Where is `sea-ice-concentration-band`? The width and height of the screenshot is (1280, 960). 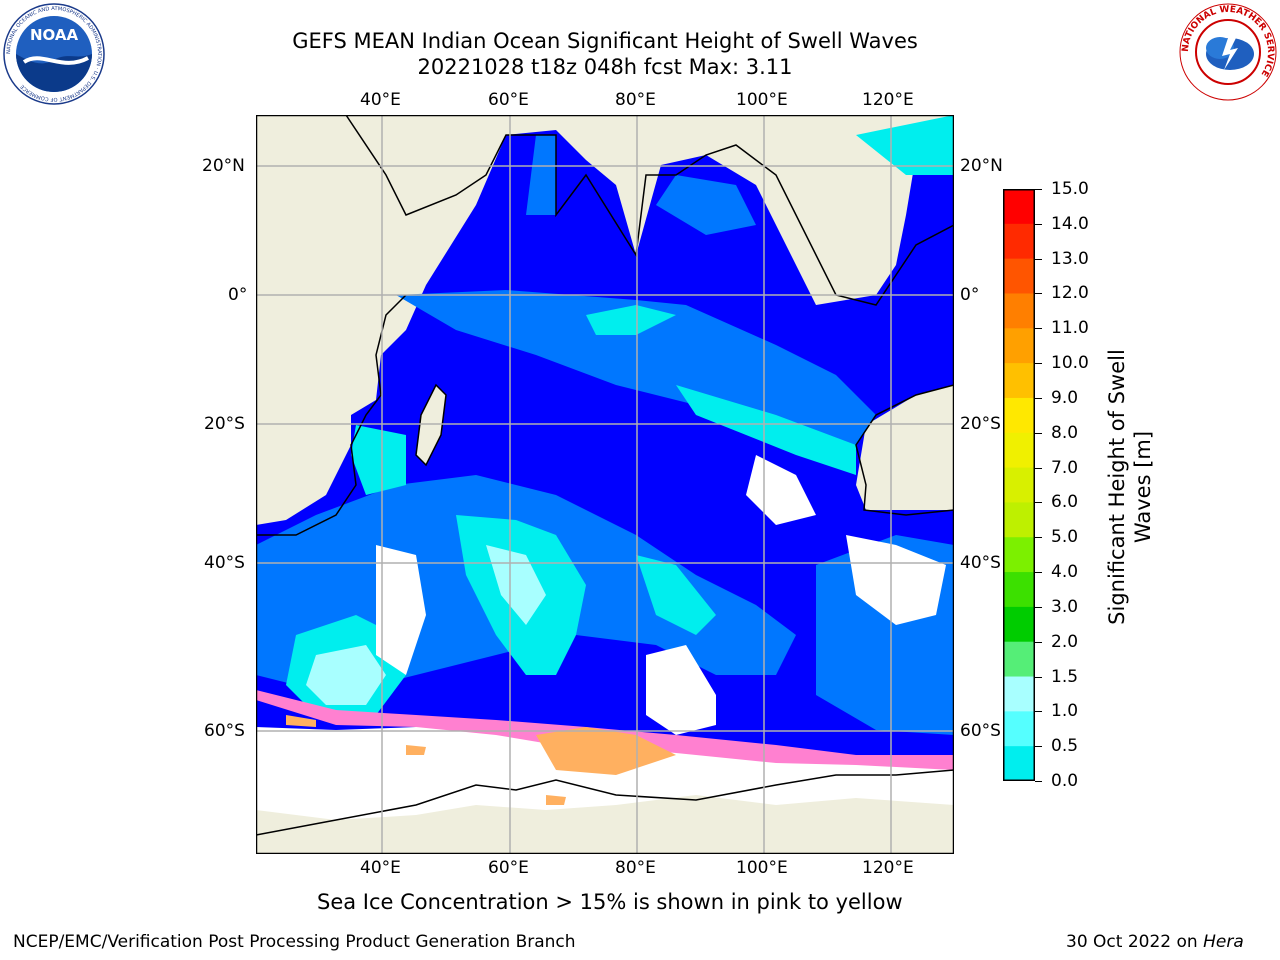
sea-ice-concentration-band is located at coordinates (605, 730).